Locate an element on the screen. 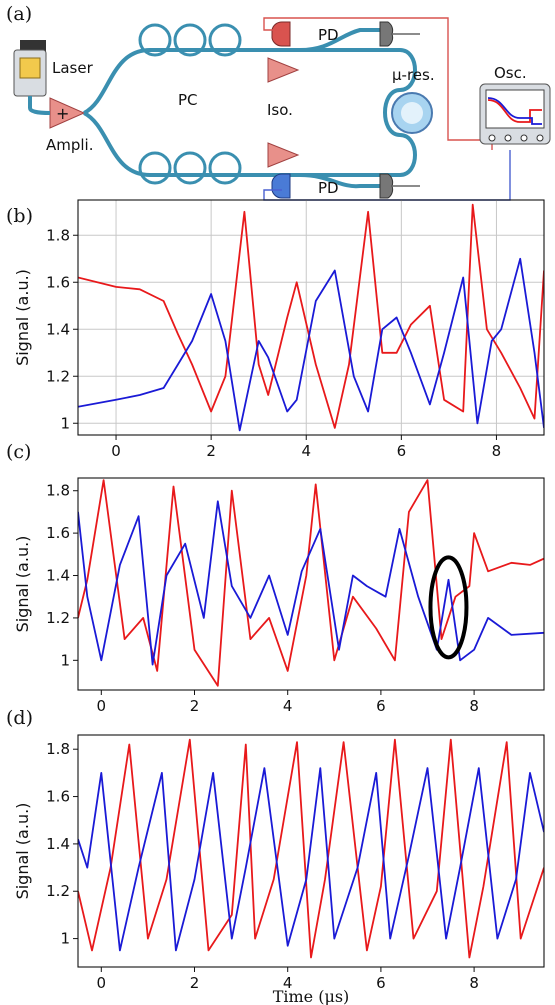  polarization-controller-top-icon is located at coordinates (190, 40).